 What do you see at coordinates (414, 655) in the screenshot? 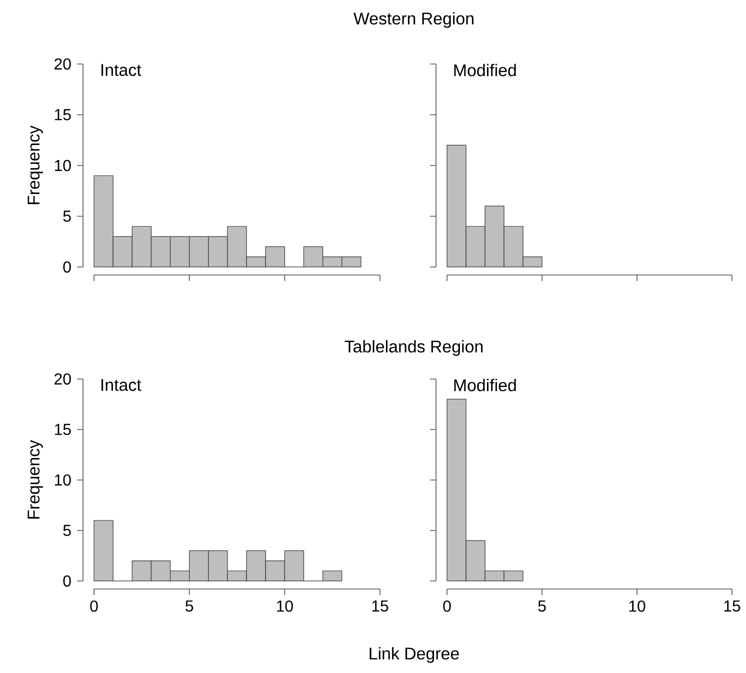
I see `x-axis-title: Link Degree` at bounding box center [414, 655].